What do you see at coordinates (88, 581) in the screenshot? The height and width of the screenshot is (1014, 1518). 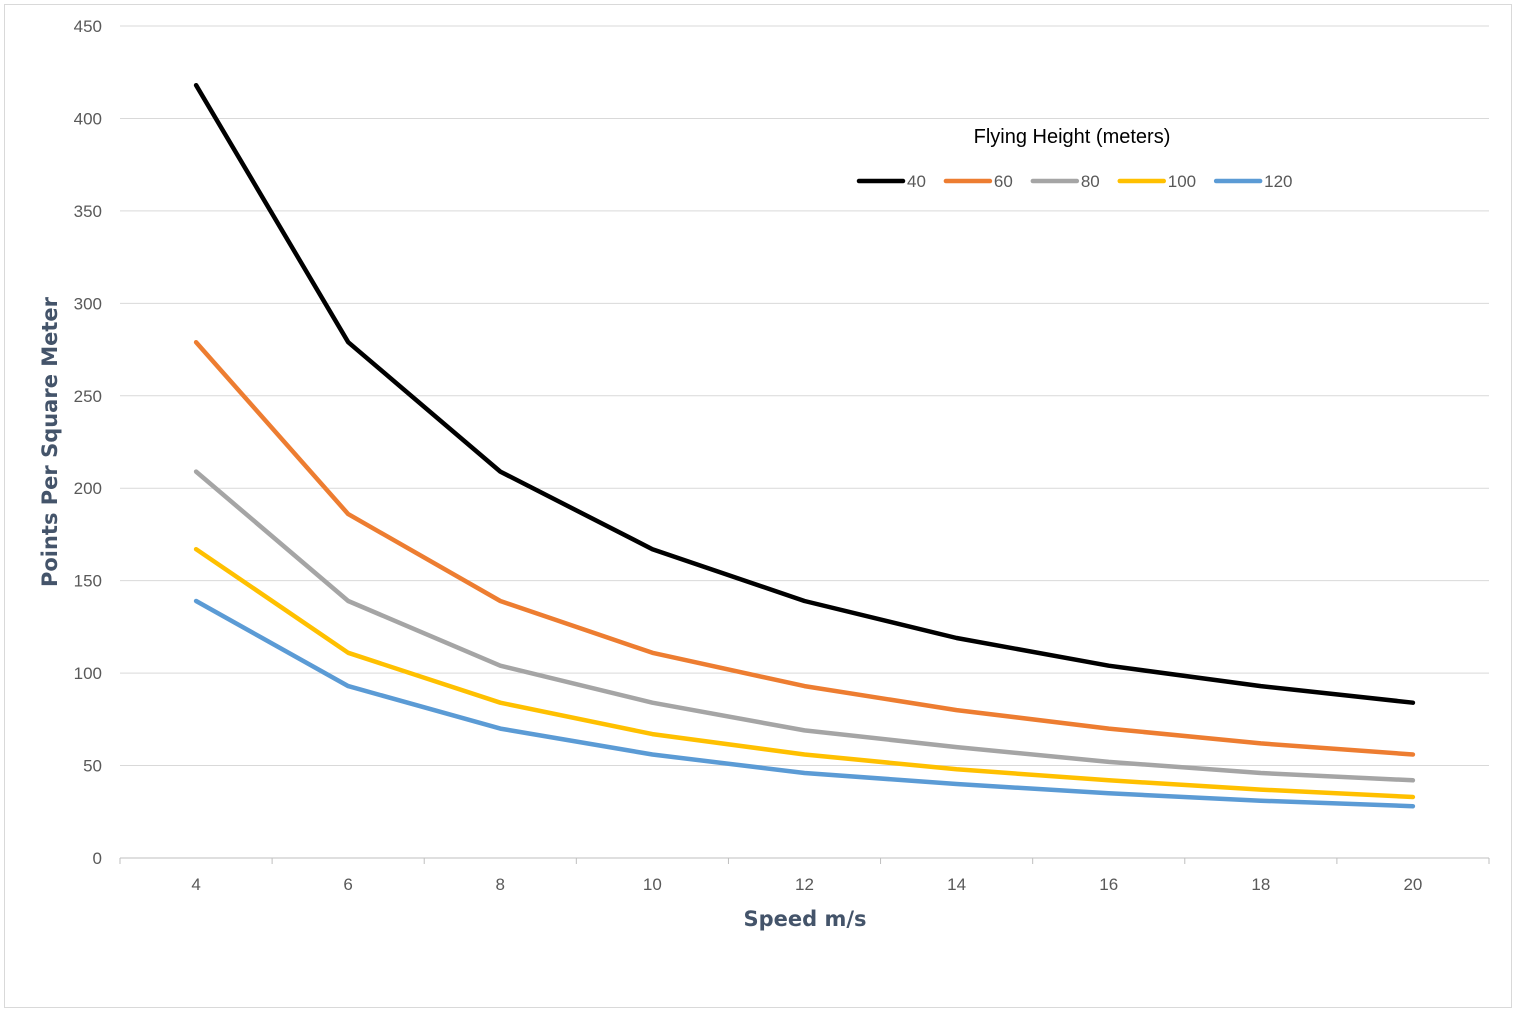 I see `y-tick-label: 150` at bounding box center [88, 581].